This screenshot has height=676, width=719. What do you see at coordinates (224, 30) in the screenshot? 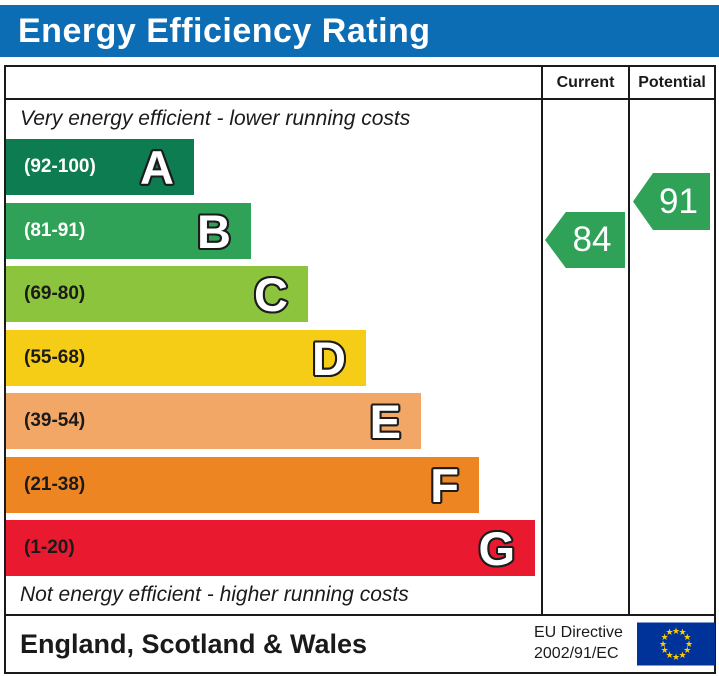
I see `page-title: Energy Efficiency Rating` at bounding box center [224, 30].